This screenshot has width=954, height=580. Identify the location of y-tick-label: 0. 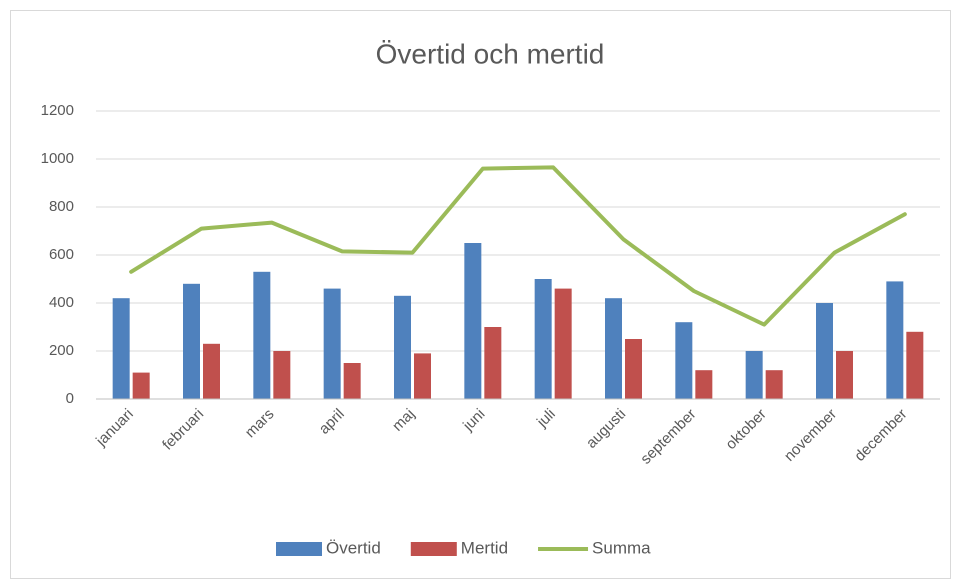
(70, 398).